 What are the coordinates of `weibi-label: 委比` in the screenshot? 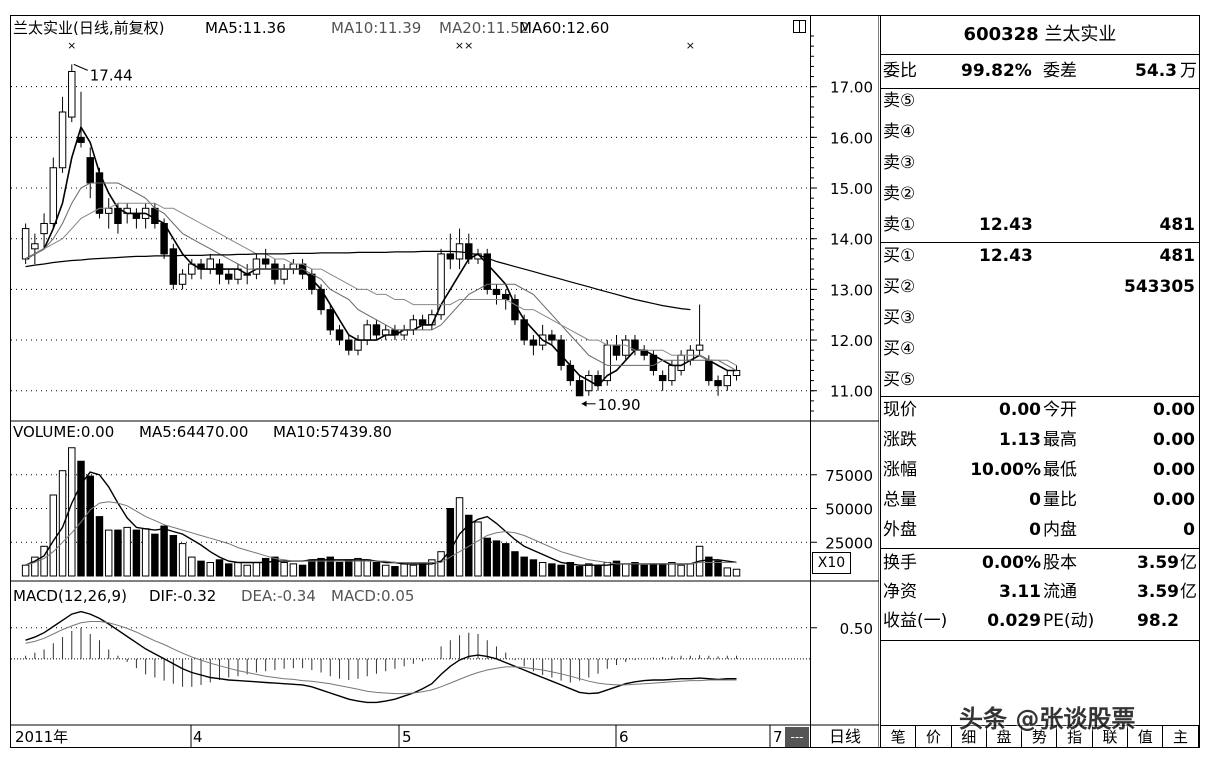 It's located at (900, 71).